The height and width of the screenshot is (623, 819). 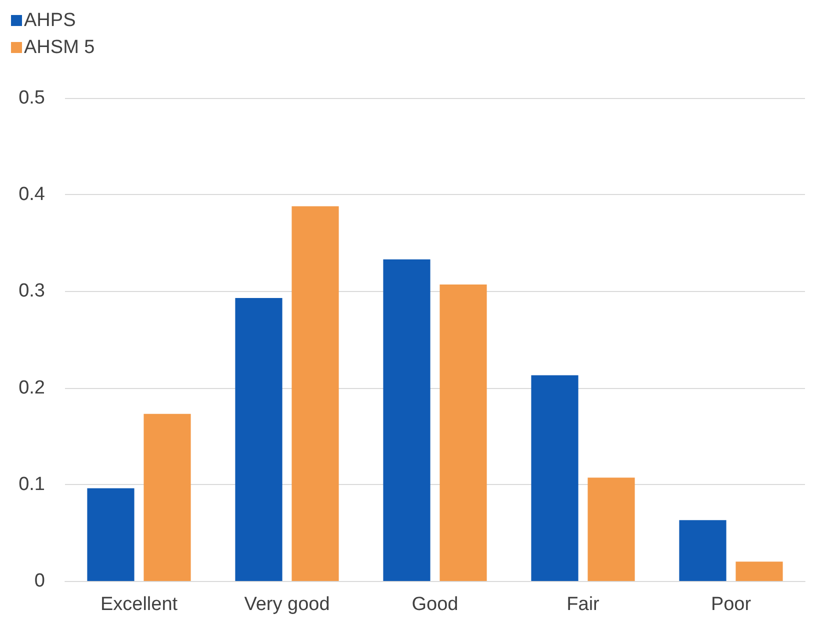 What do you see at coordinates (32, 195) in the screenshot?
I see `y-tick-label: 0.4` at bounding box center [32, 195].